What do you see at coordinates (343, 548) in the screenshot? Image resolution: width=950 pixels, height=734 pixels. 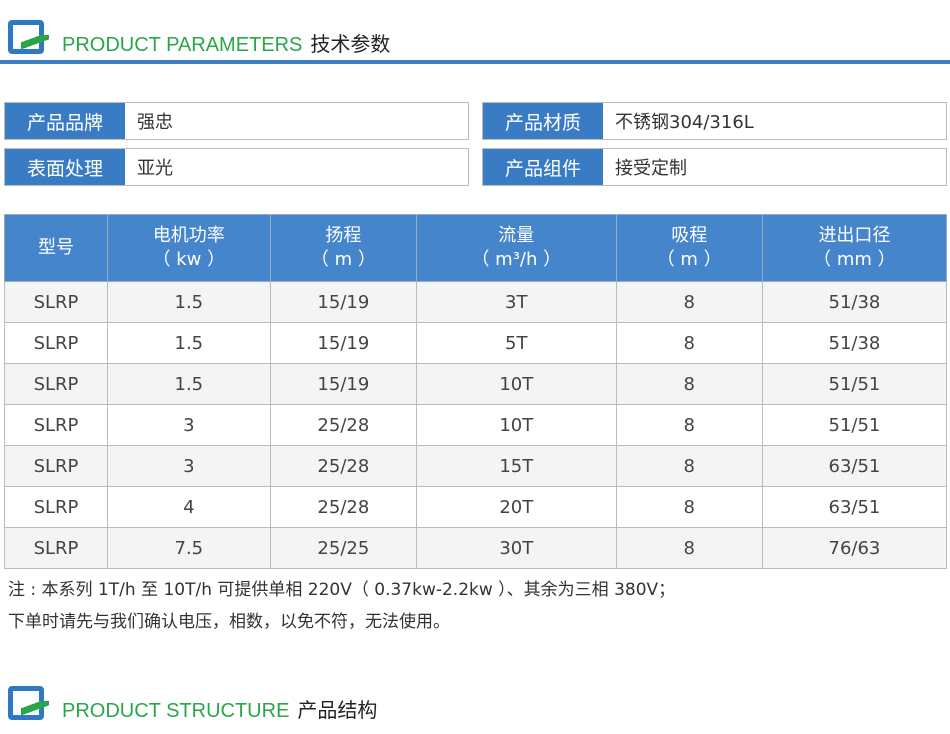 I see `table-cell: 25/25` at bounding box center [343, 548].